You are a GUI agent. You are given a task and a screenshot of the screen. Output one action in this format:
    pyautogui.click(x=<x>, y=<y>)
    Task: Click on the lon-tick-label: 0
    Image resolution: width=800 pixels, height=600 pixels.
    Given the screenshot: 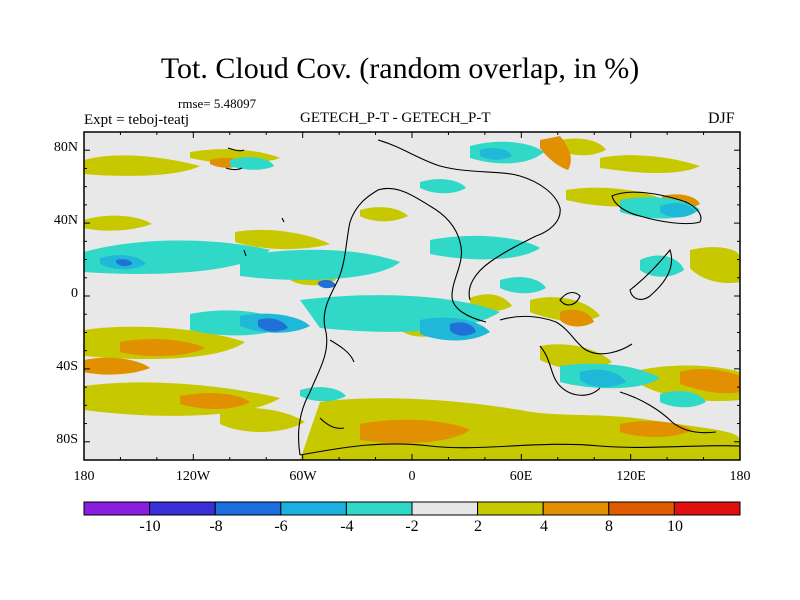 What is the action you would take?
    pyautogui.click(x=412, y=476)
    